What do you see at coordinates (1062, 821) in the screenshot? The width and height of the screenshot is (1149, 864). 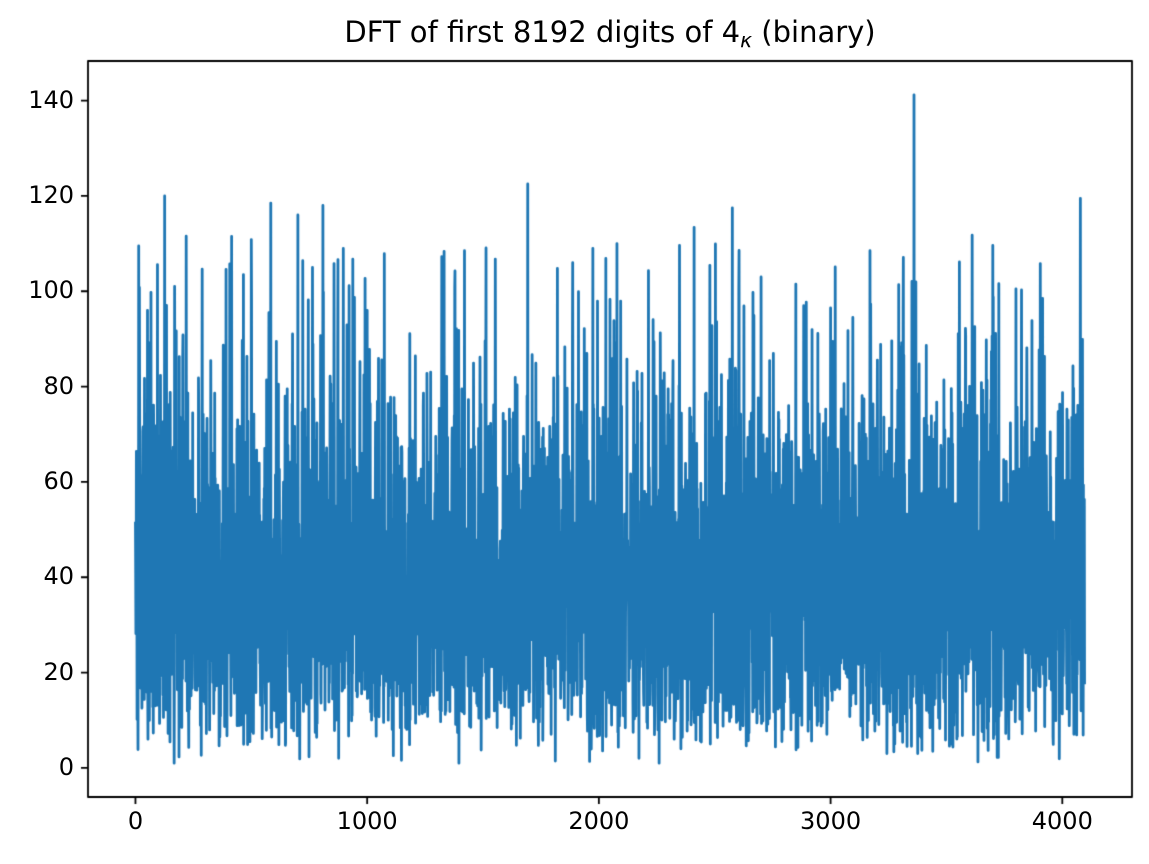 I see `x-tick-label-4000: 4000` at bounding box center [1062, 821].